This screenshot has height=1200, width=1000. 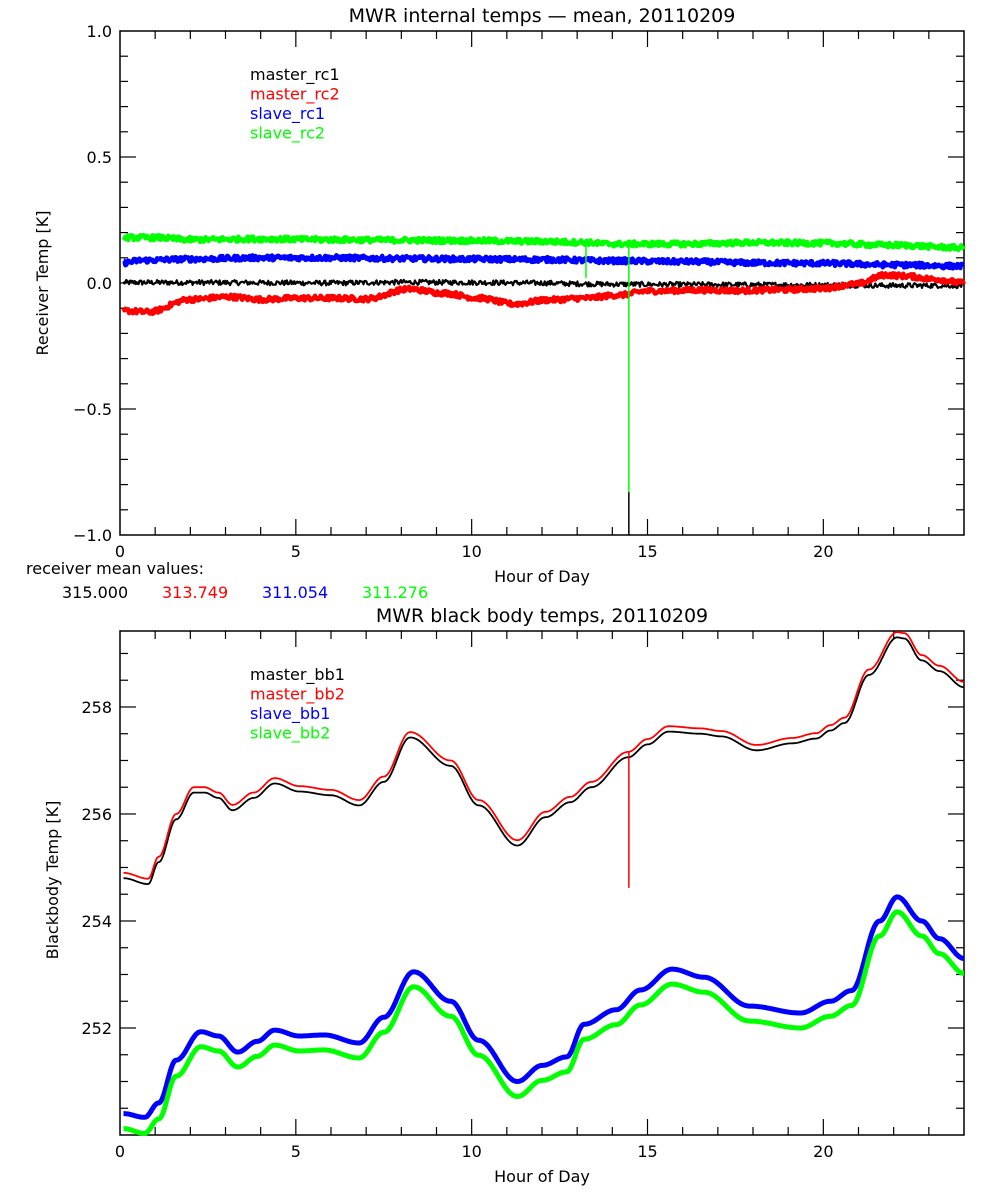 I want to click on legend-entry-master_bb1: master_bb1, so click(x=297, y=675).